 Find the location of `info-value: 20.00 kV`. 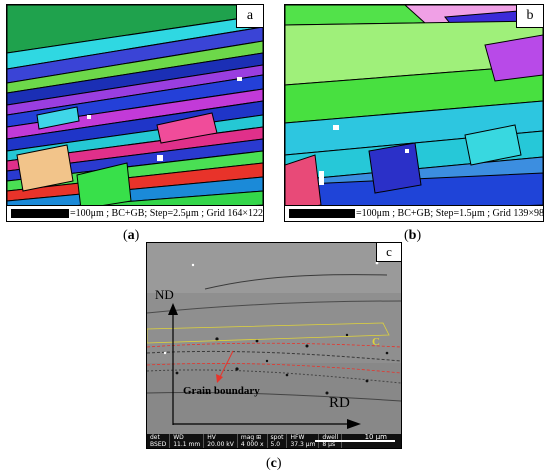

info-value: 20.00 kV is located at coordinates (220, 444).